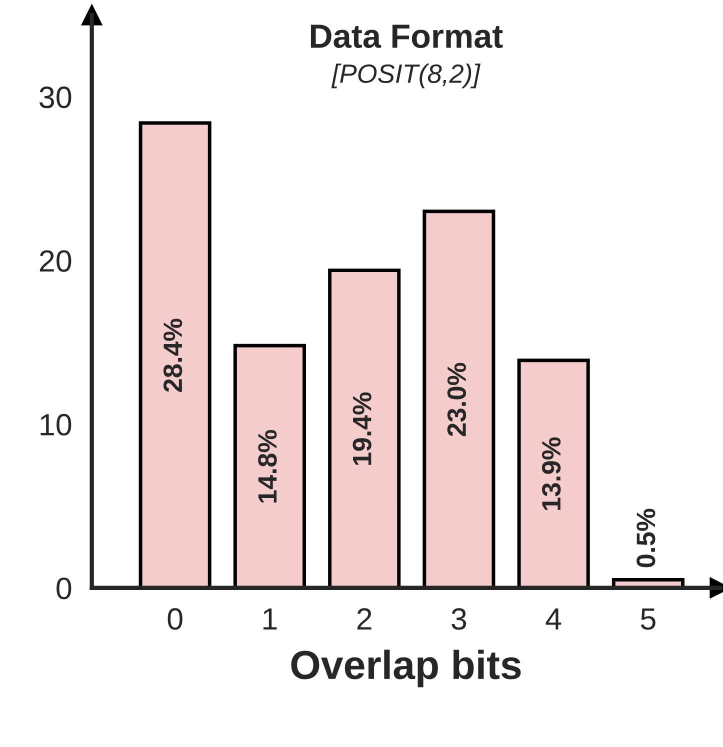  What do you see at coordinates (56, 97) in the screenshot?
I see `y-tick-label: 30` at bounding box center [56, 97].